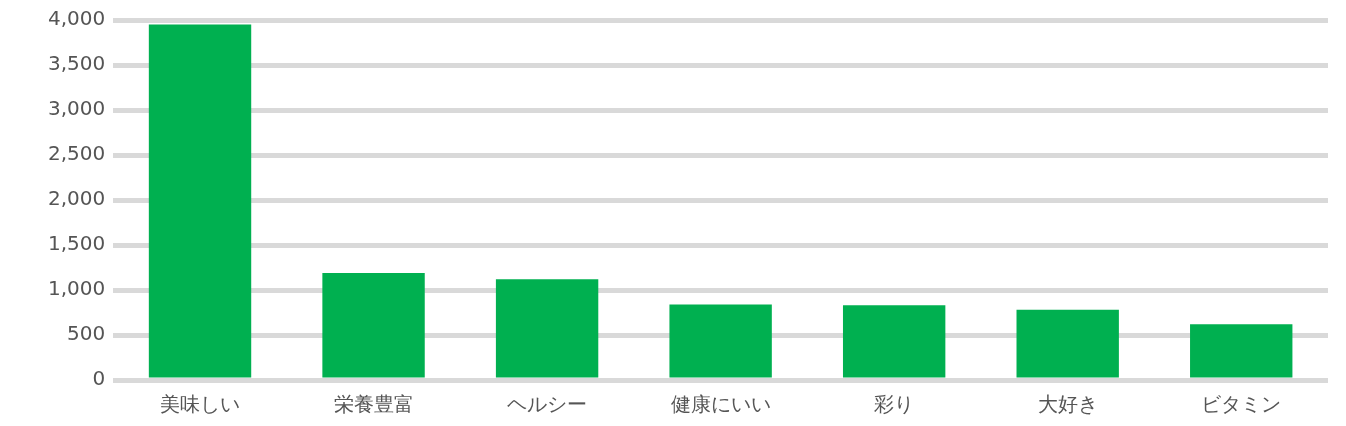 This screenshot has height=426, width=1346. I want to click on y-tick-label: 3,000, so click(76, 108).